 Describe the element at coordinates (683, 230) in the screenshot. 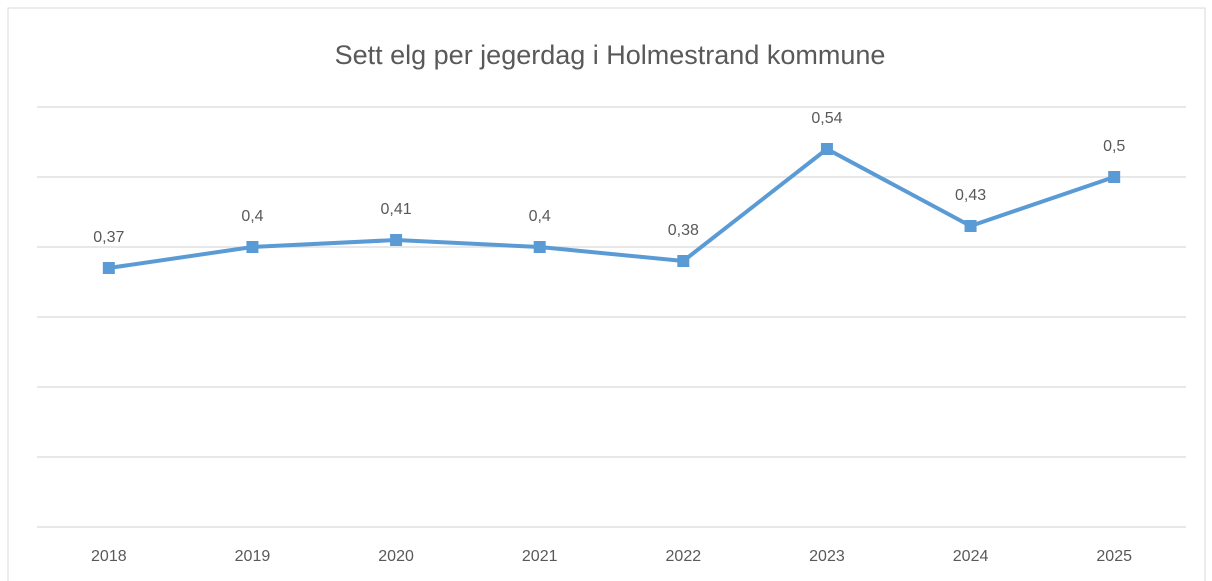

I see `data-label: 0,38` at that location.